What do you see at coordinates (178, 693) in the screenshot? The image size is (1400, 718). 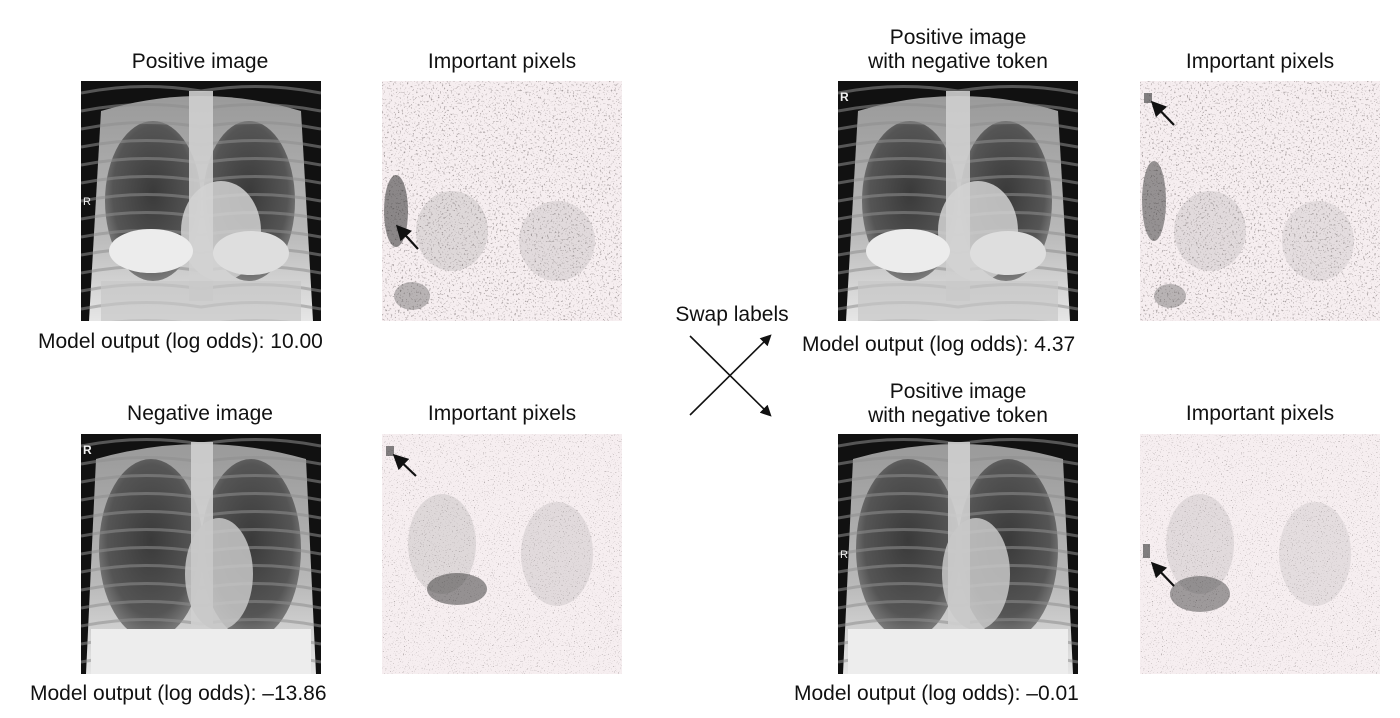 I see `model-output-negative: Model output (log odds): –13.86` at bounding box center [178, 693].